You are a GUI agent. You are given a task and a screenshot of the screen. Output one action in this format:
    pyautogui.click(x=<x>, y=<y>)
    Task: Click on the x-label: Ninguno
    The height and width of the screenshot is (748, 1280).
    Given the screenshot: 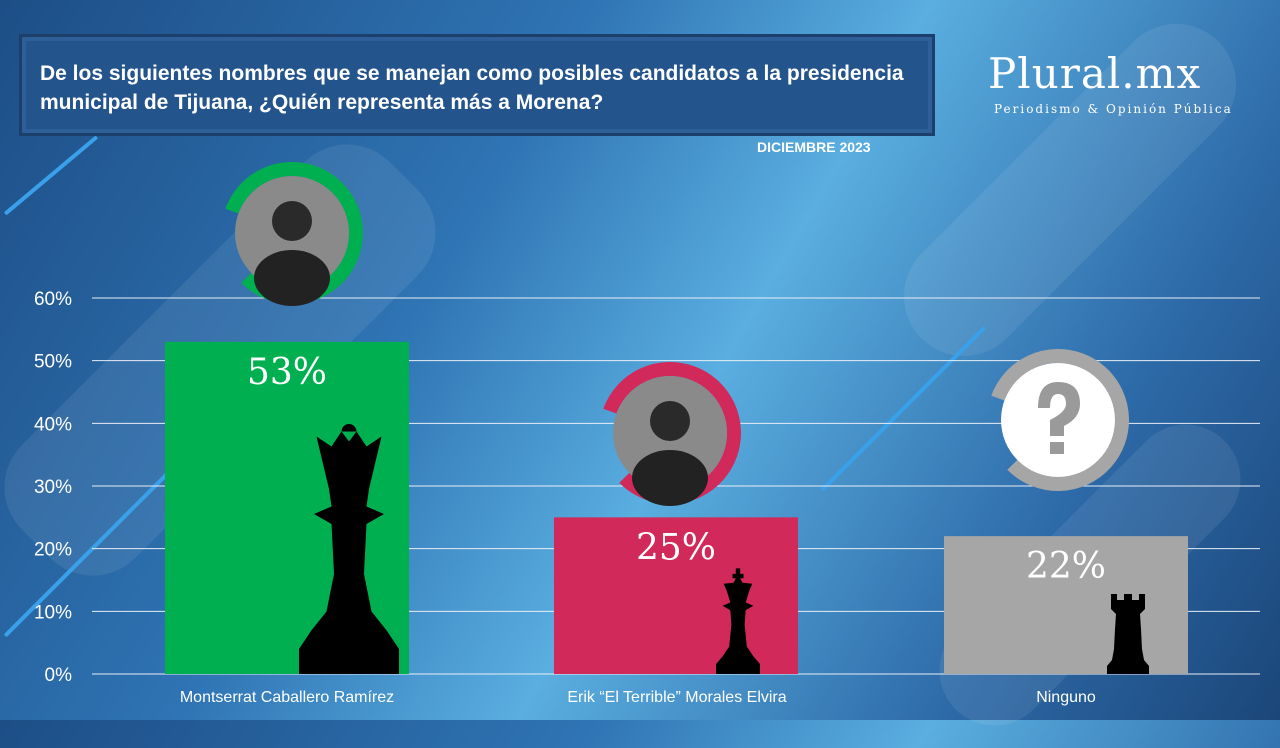 What is the action you would take?
    pyautogui.click(x=1066, y=697)
    